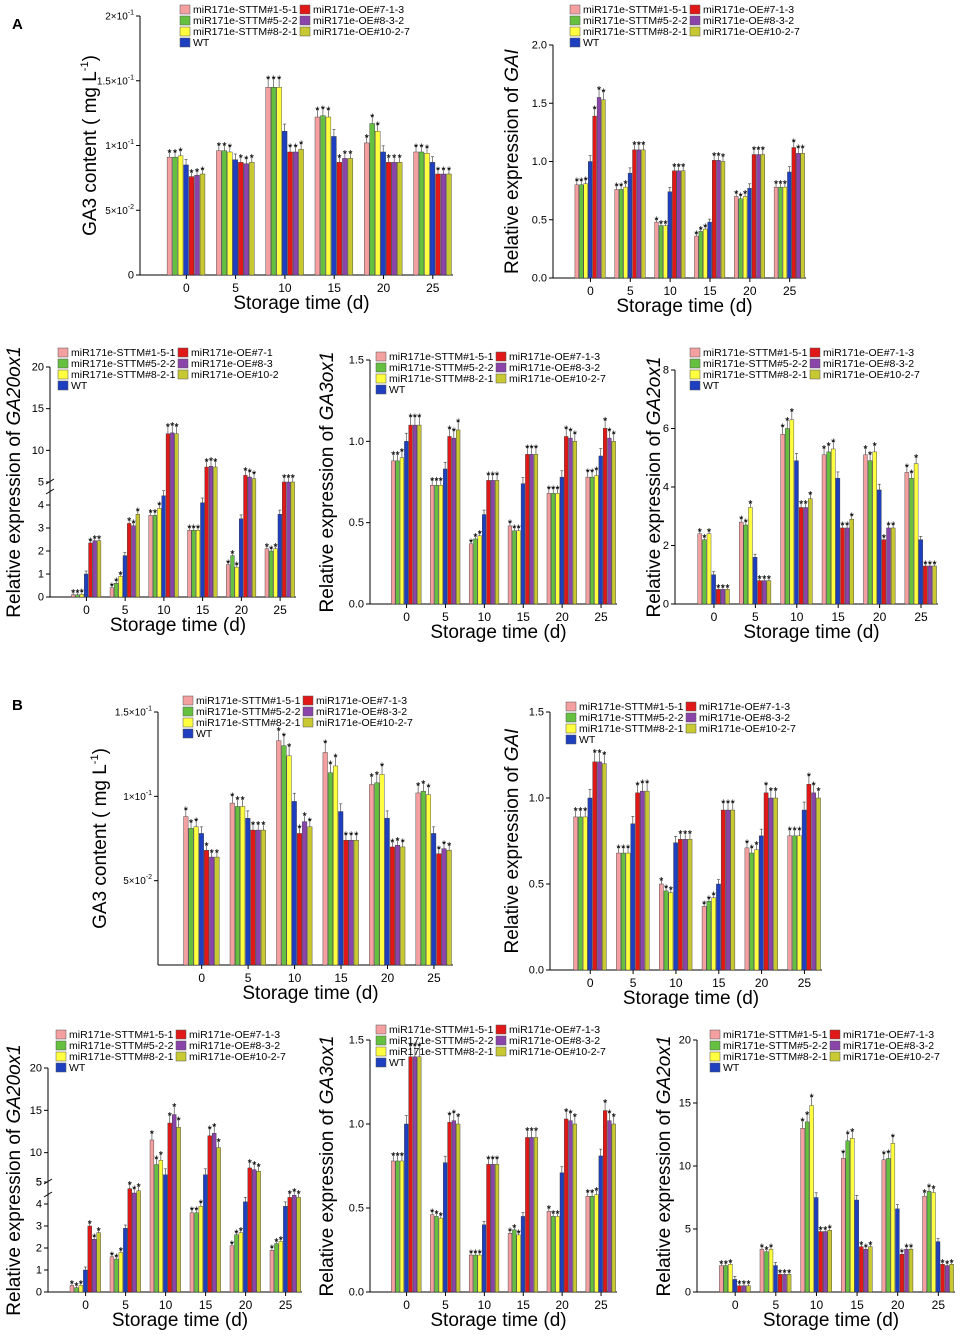  I want to click on axis-break-mark, so click(48, 1194).